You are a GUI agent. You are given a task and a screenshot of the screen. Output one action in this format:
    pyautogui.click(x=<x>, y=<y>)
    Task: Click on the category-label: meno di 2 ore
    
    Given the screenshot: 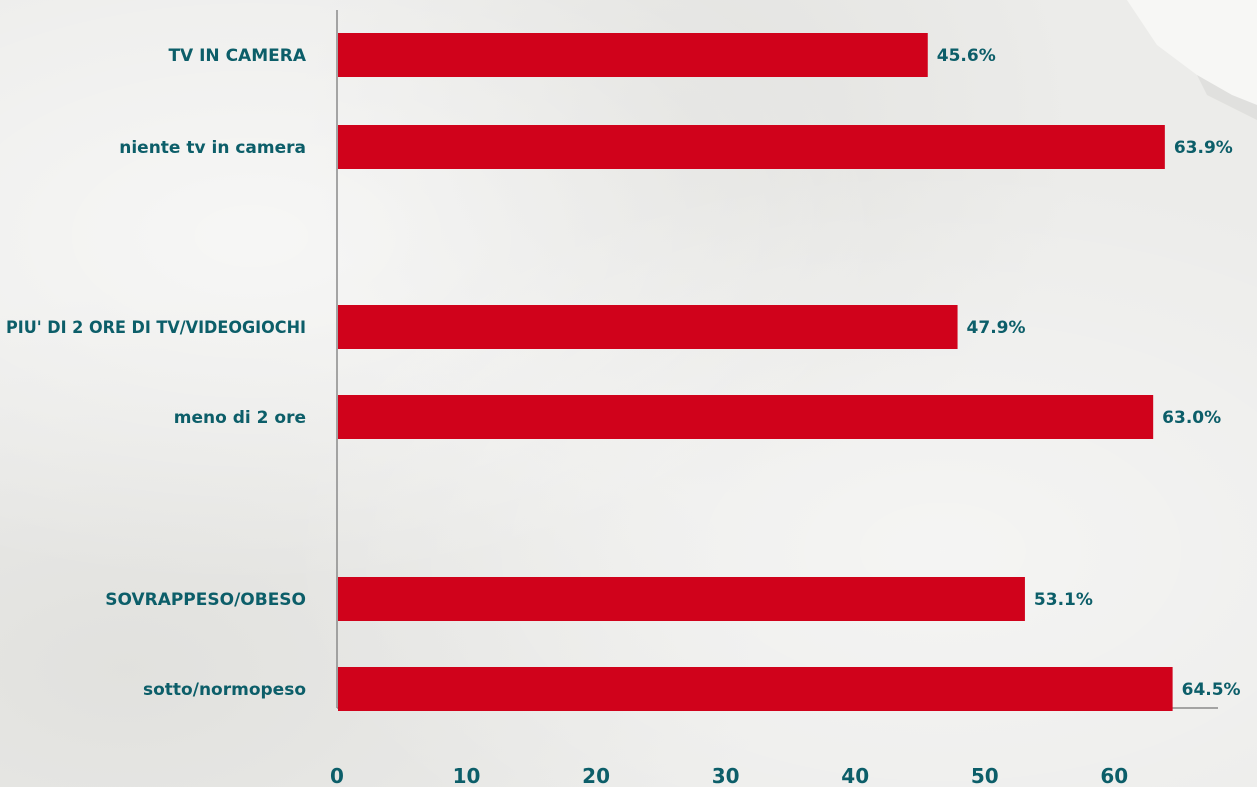 What is the action you would take?
    pyautogui.click(x=240, y=418)
    